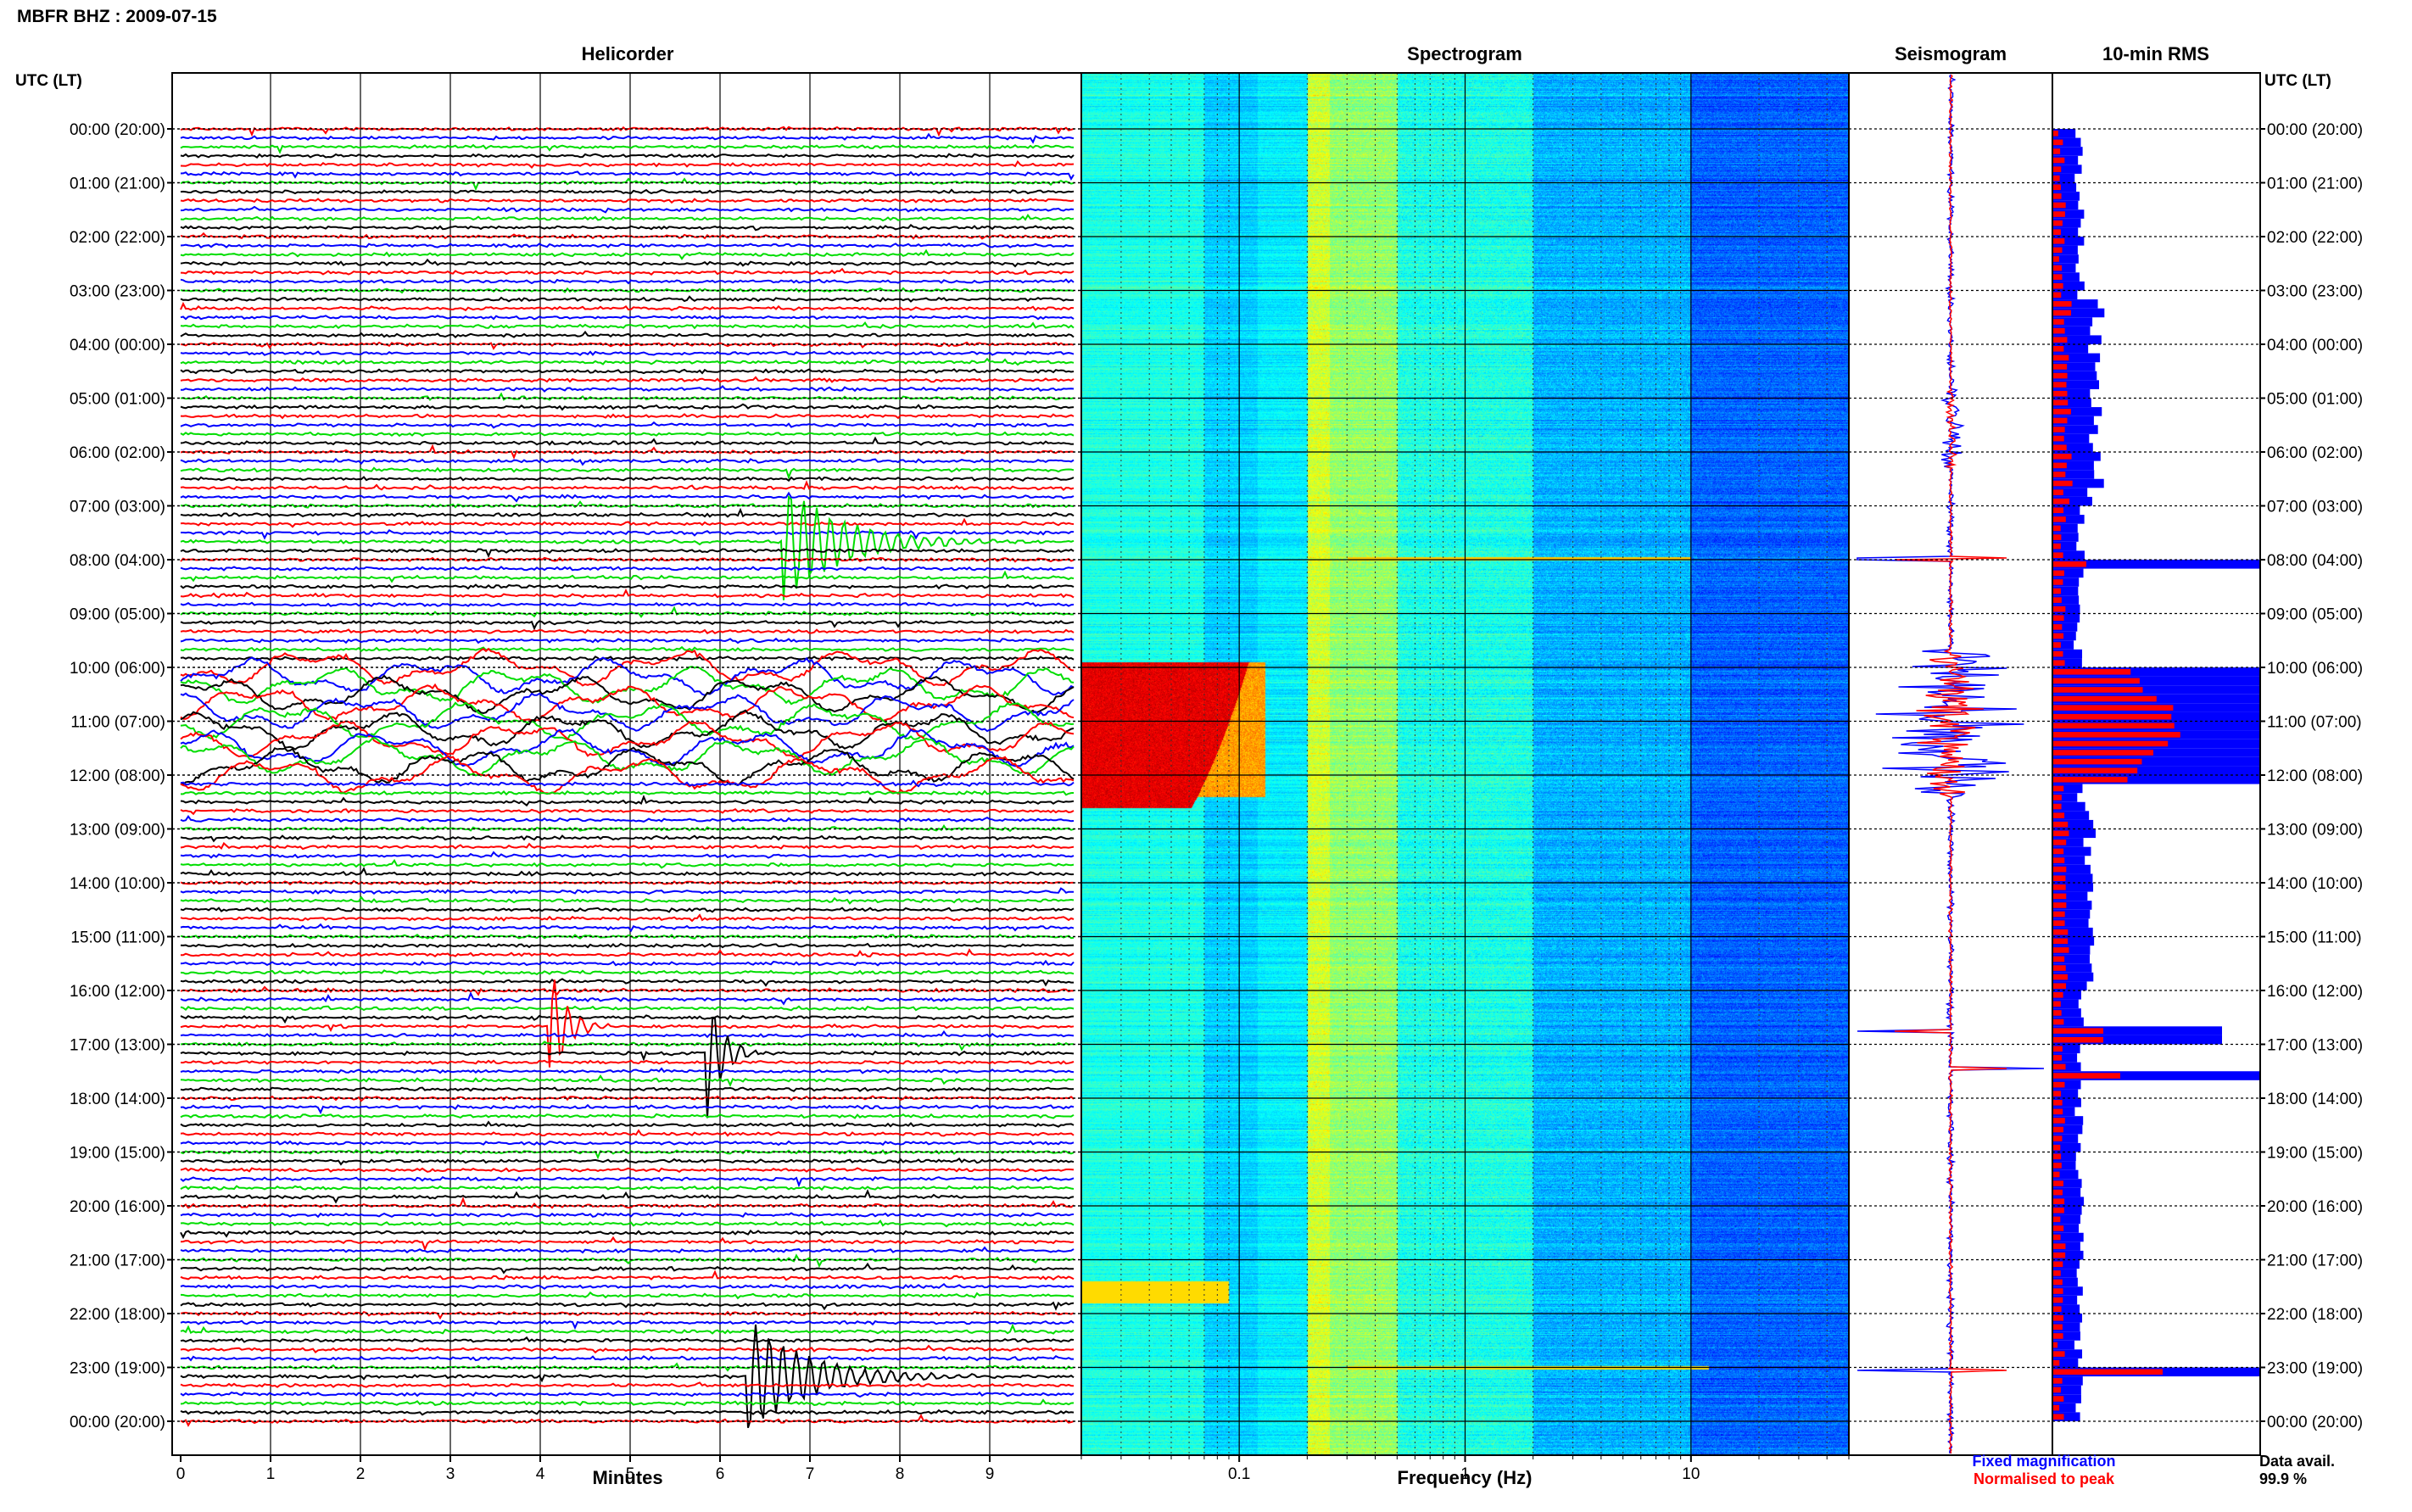 The width and height of the screenshot is (2412, 1512). Describe the element at coordinates (2315, 453) in the screenshot. I see `time-tick-label-right: 06:00 (02:00)` at that location.